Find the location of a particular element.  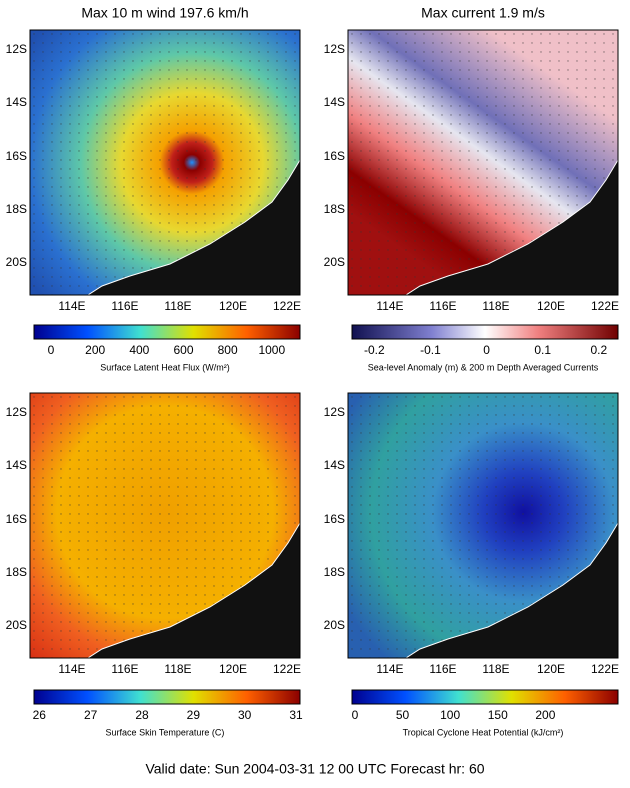

colorbar-label: Tropical Cyclone Heat Potential (kJ/cm²) is located at coordinates (483, 732).